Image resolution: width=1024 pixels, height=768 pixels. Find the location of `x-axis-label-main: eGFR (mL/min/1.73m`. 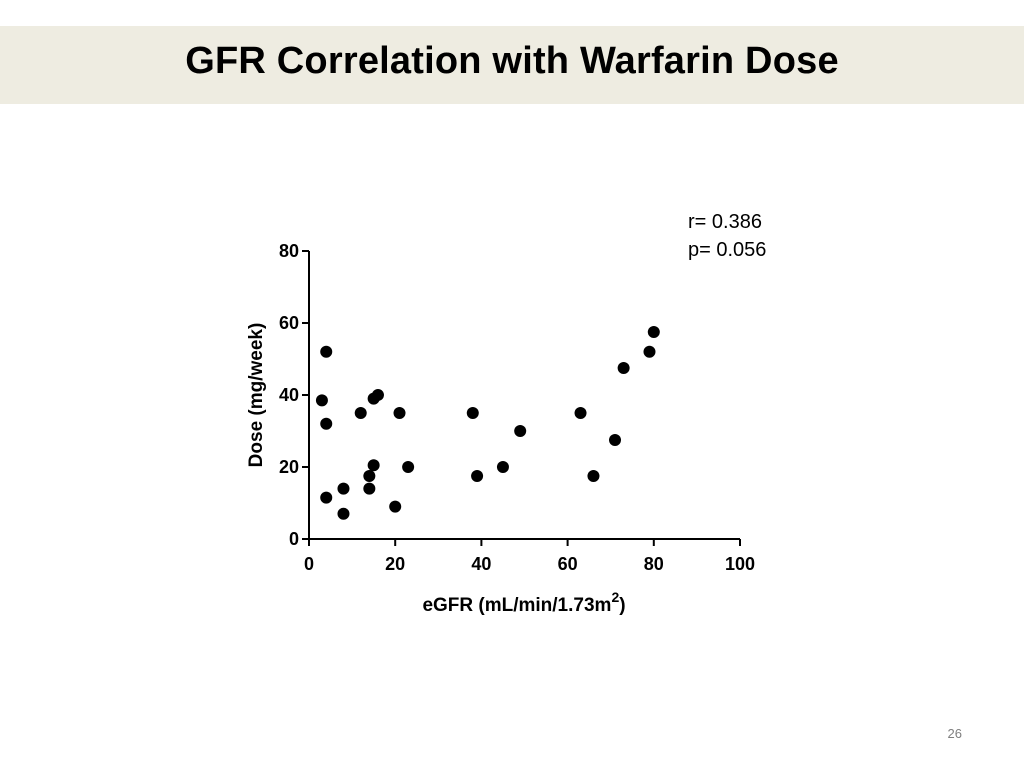

x-axis-label-main: eGFR (mL/min/1.73m is located at coordinates (516, 605).